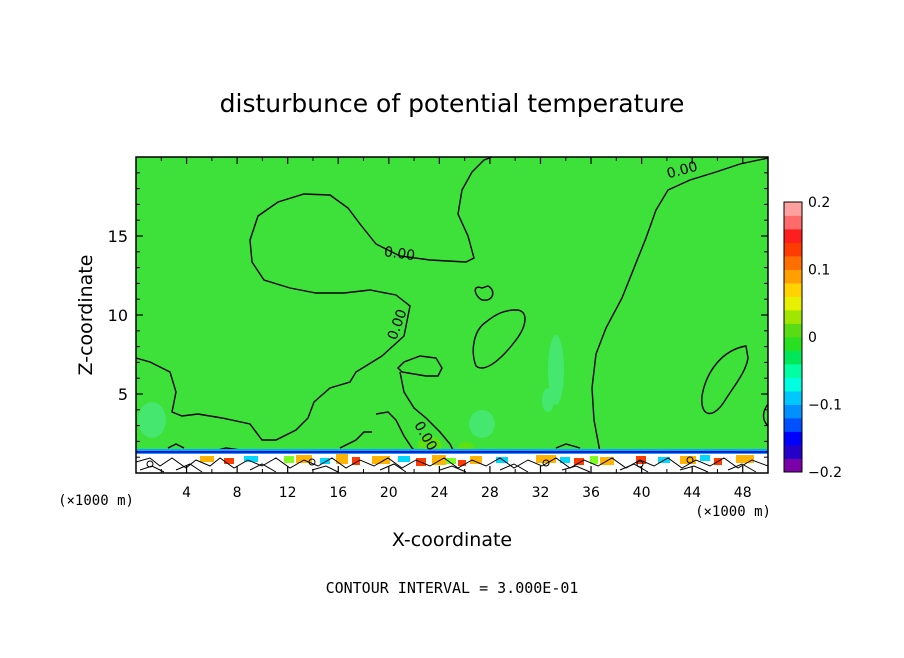 This screenshot has width=904, height=658. I want to click on x-tick-label: 20, so click(389, 493).